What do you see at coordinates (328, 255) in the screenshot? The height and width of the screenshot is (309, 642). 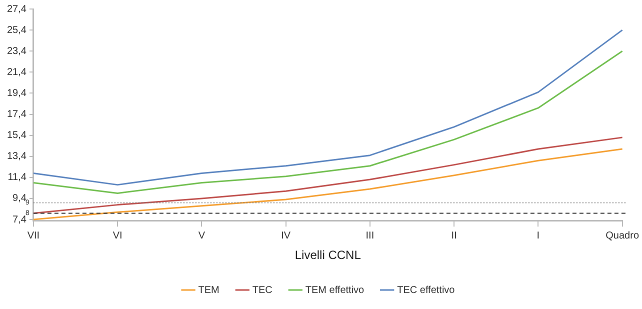 I see `x-axis-title: Livelli CCNL` at bounding box center [328, 255].